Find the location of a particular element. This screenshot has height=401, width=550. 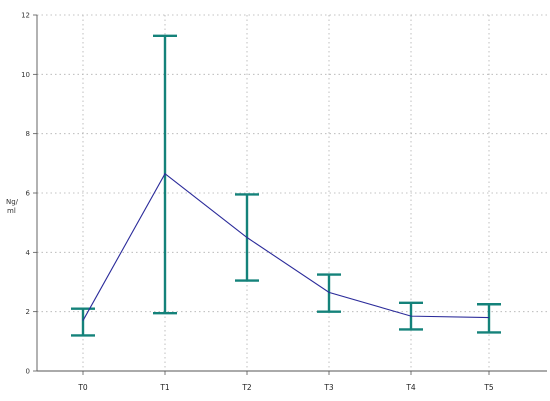

y-tick-labels: 0 2 4 6 8 10 12 is located at coordinates (25, 194).